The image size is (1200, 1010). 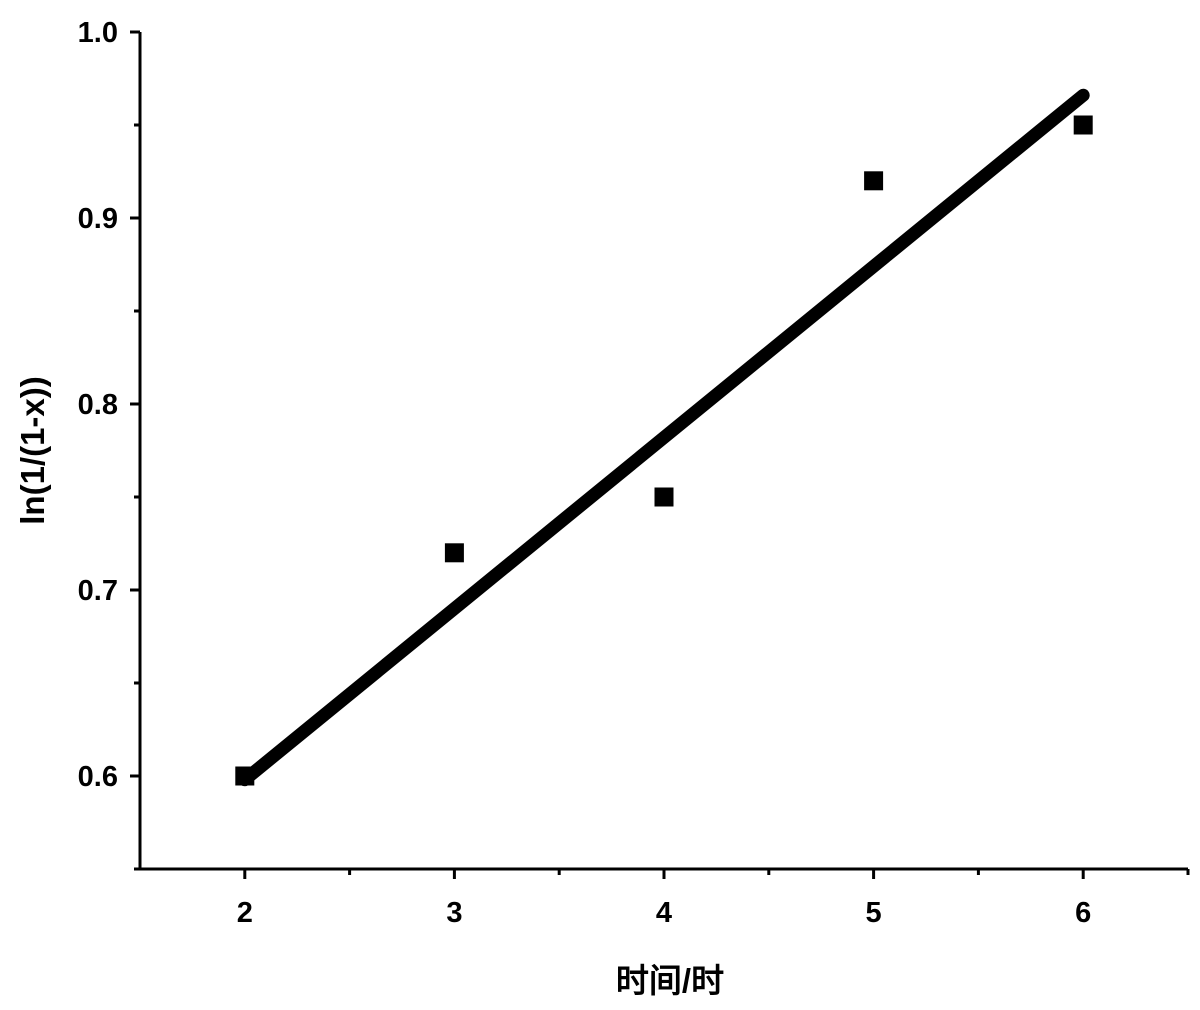 I want to click on y-tick-label: 1.0, so click(x=98, y=33).